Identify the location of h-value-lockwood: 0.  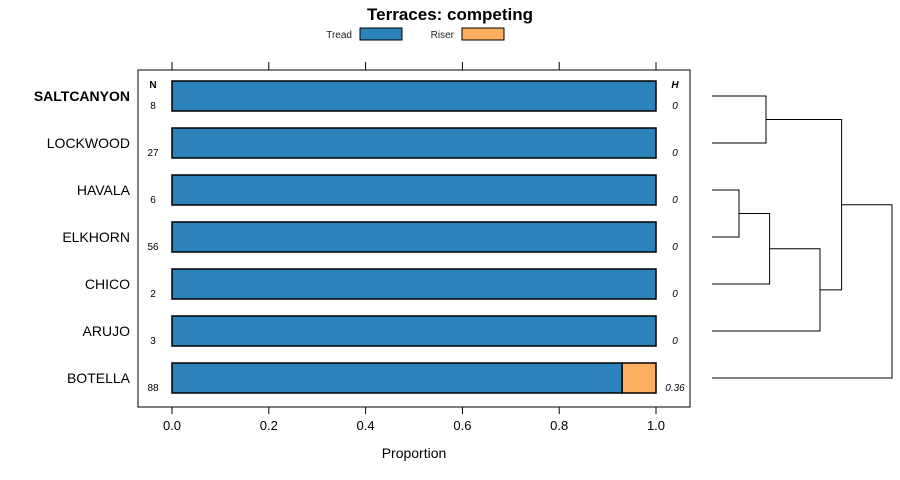
(675, 153).